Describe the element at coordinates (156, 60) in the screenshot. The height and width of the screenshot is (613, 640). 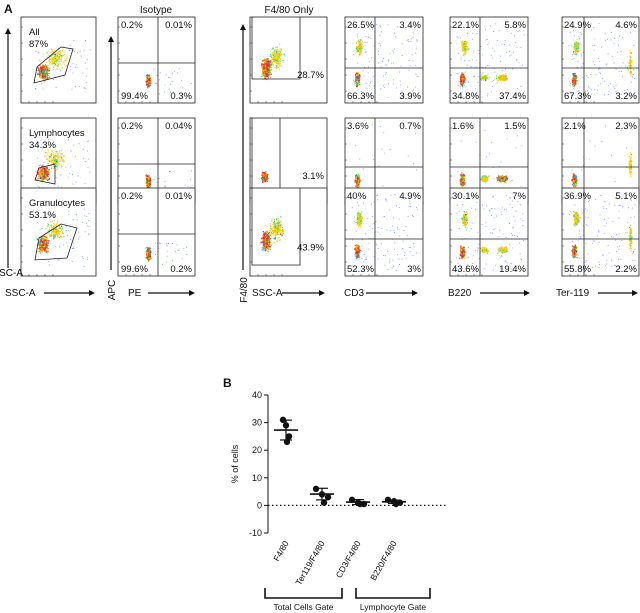
I see `flow-plot-r1-c2: 0.2% 0.01%99.4% 0.3%` at that location.